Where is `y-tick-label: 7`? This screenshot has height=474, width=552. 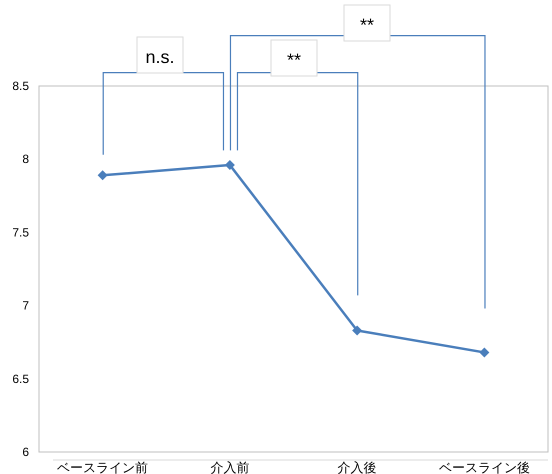 y-tick-label: 7 is located at coordinates (26, 305).